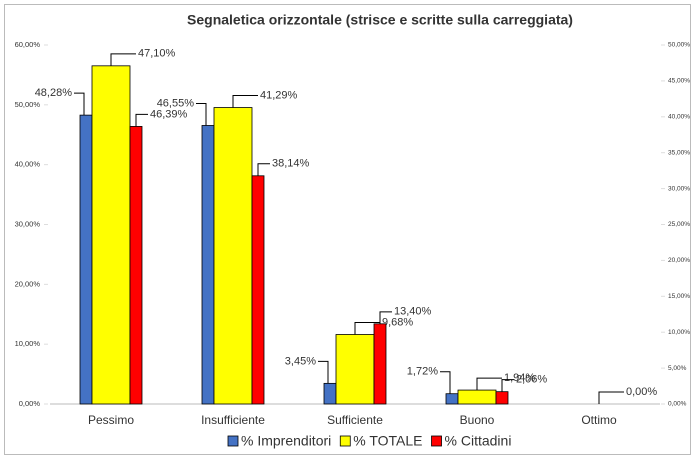  I want to click on value-label: 9,68%, so click(397, 322).